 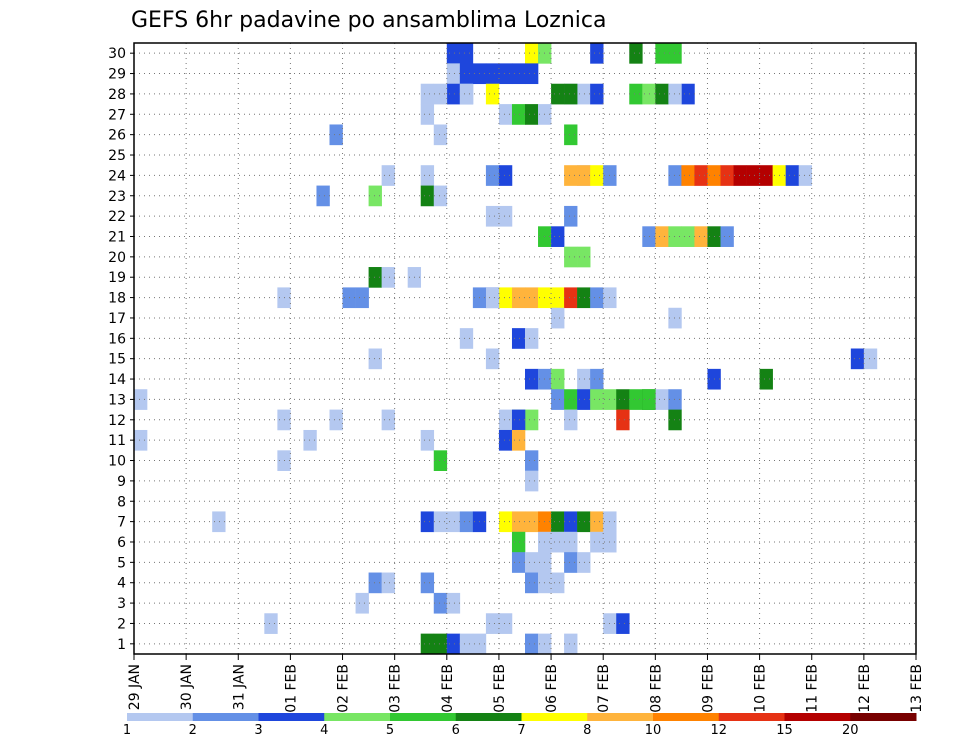 What do you see at coordinates (813, 688) in the screenshot?
I see `x-tick-label: 11 FEB` at bounding box center [813, 688].